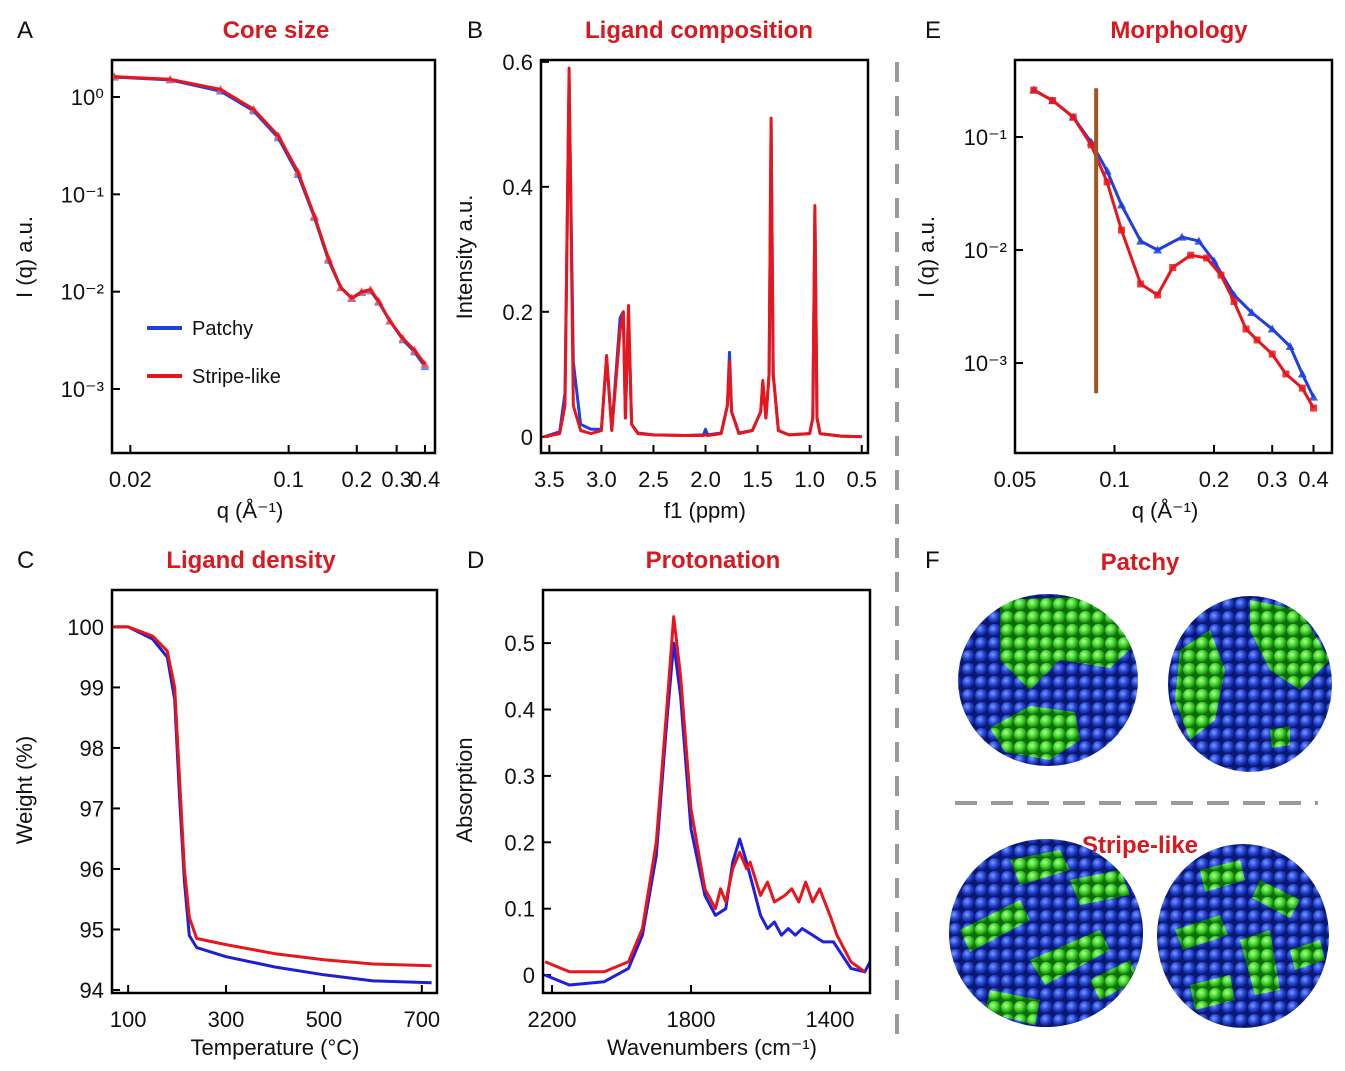 The width and height of the screenshot is (1345, 1071). Describe the element at coordinates (24, 790) in the screenshot. I see `y-axis-label: Weight (%)` at that location.